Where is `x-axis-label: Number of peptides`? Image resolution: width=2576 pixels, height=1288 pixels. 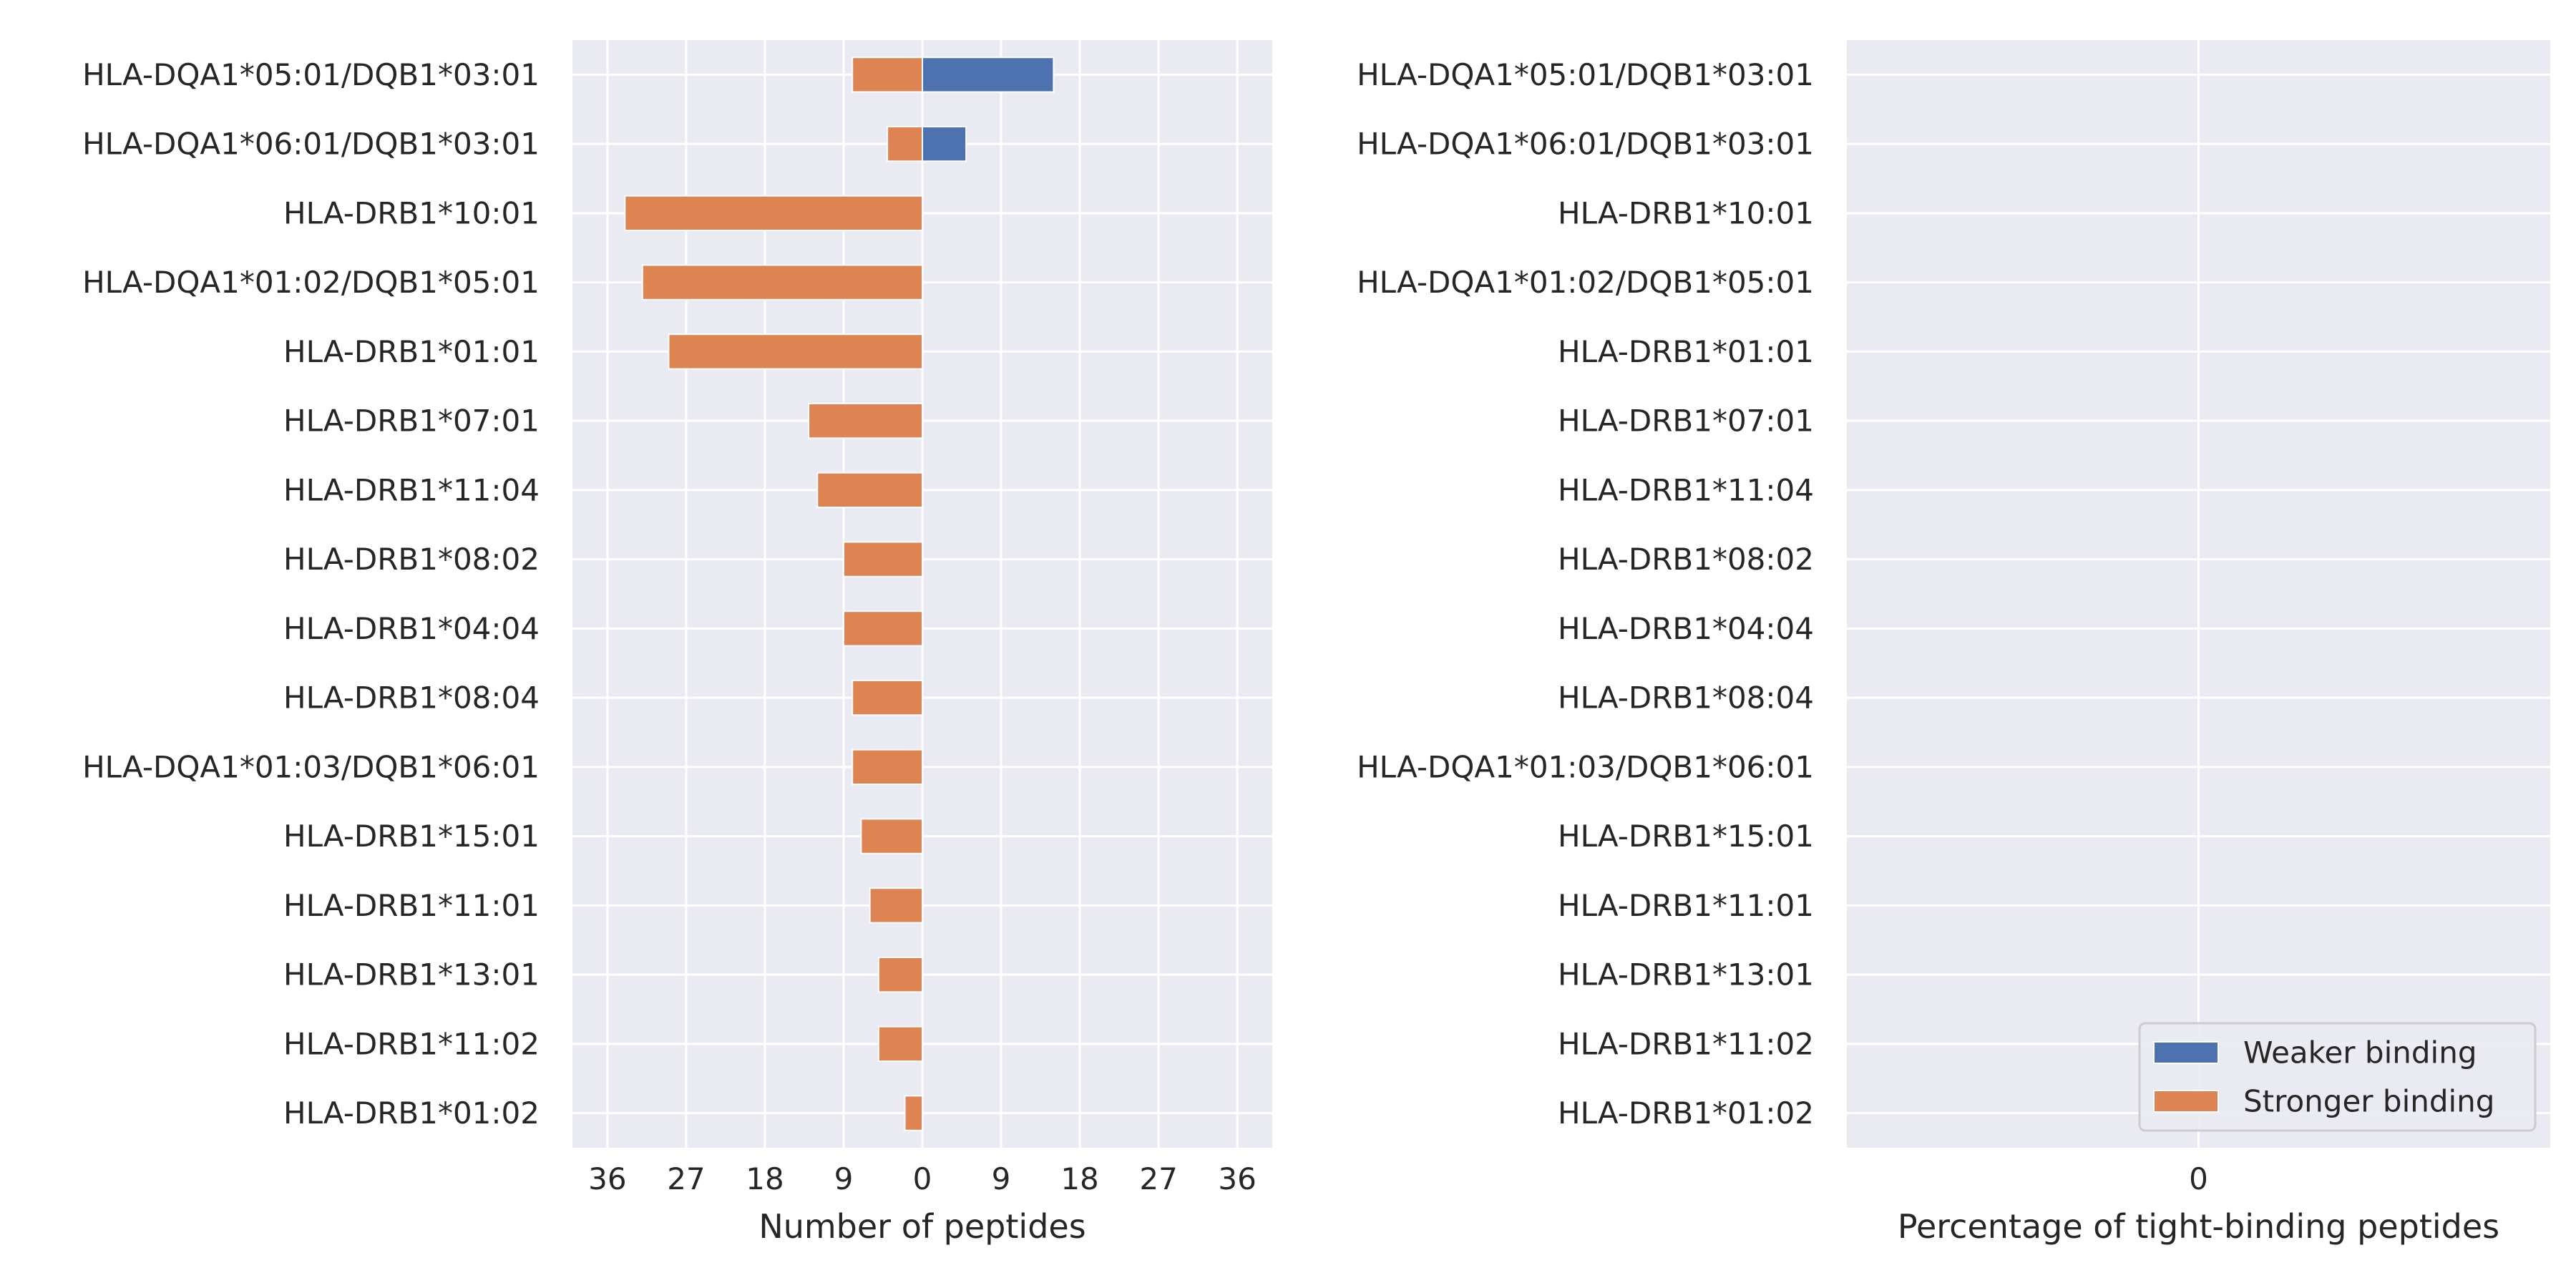
x-axis-label: Number of peptides is located at coordinates (921, 1226).